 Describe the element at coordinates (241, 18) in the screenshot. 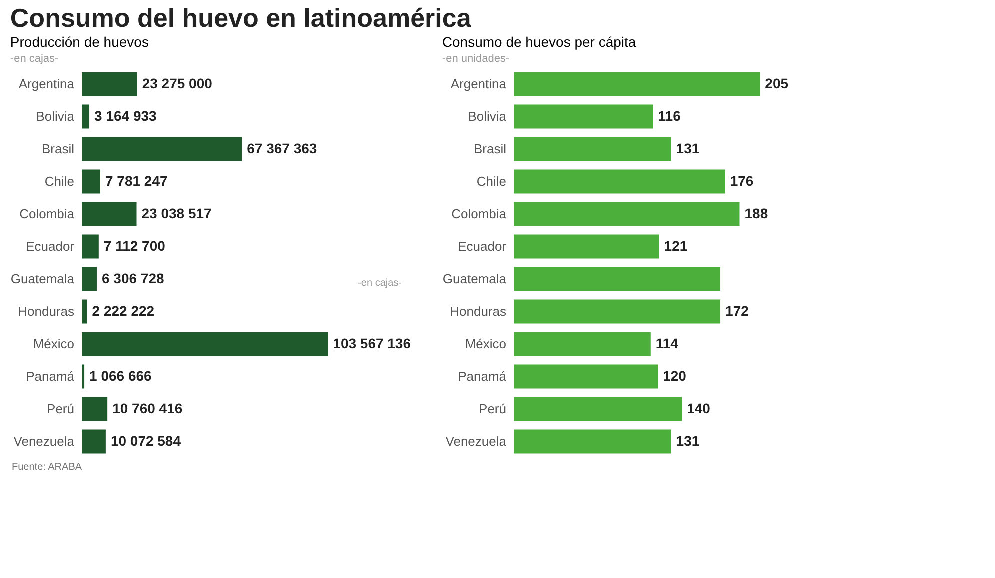

I see `chart-title: Consumo del huevo en latinoamérica` at that location.